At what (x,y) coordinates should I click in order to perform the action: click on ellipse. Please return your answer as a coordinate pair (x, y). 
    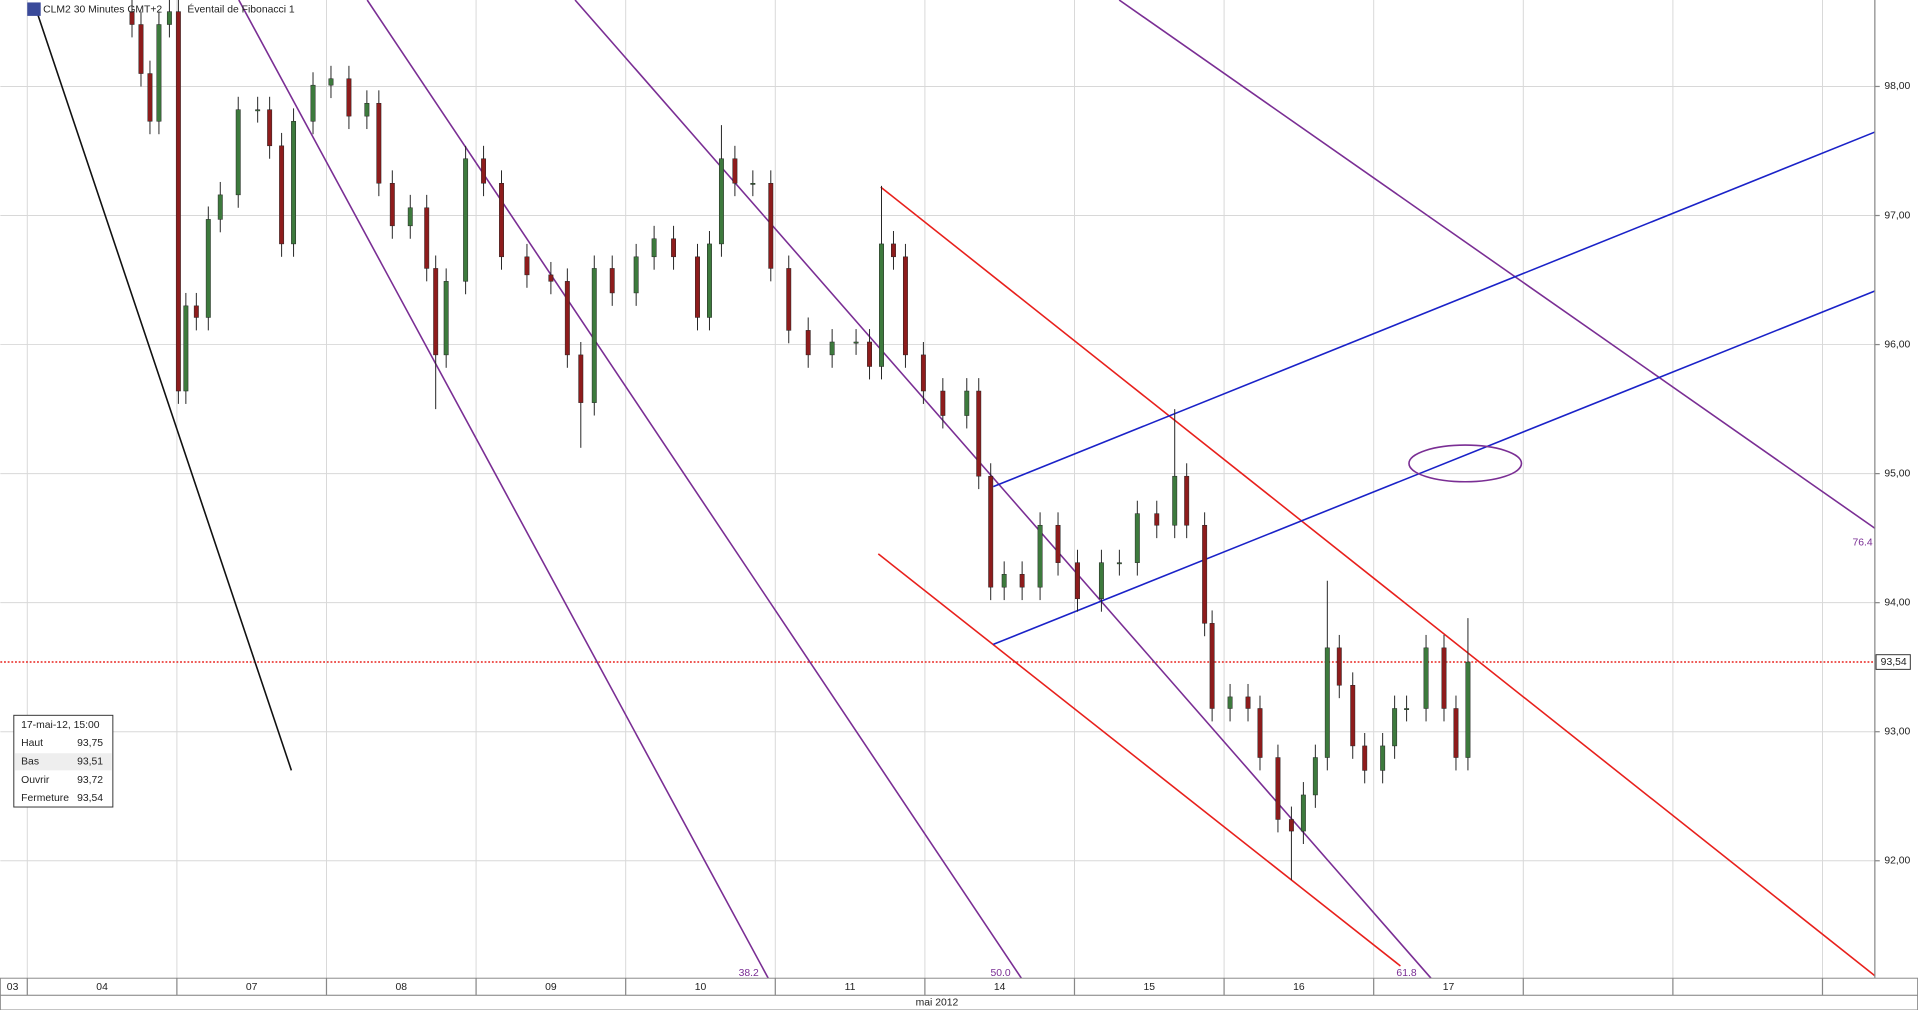
    Looking at the image, I should click on (1465, 463).